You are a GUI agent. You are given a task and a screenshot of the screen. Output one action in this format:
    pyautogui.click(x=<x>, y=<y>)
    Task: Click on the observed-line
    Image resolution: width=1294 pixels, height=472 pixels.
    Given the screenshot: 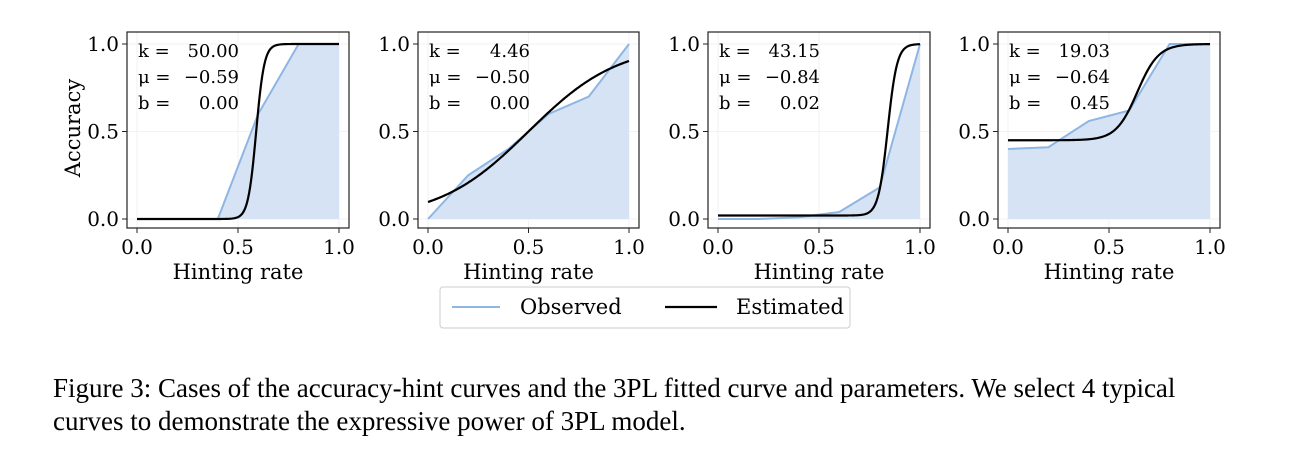 What is the action you would take?
    pyautogui.click(x=1108, y=96)
    